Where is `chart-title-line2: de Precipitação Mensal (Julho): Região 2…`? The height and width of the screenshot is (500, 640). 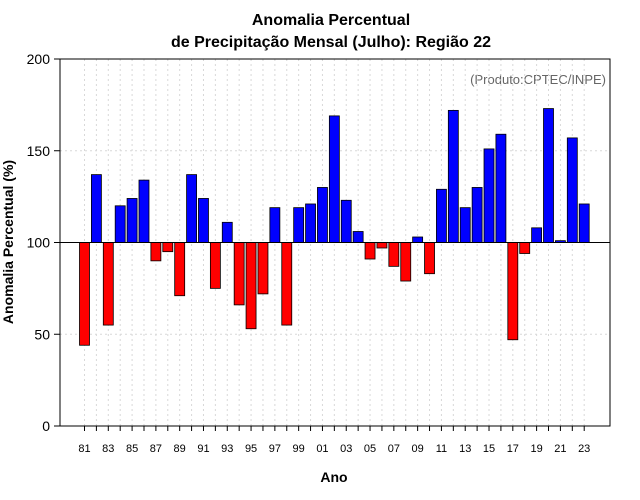 chart-title-line2: de Precipitação Mensal (Julho): Região 2… is located at coordinates (331, 42).